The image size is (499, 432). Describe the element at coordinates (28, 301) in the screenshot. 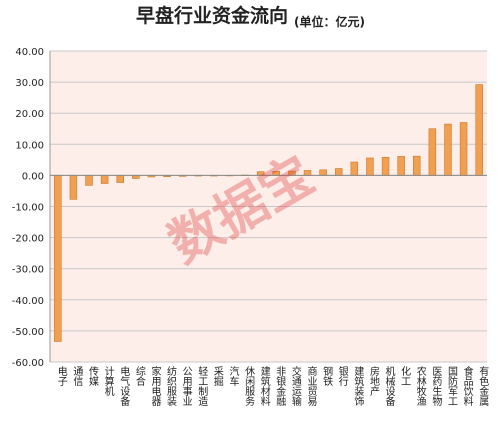

I see `y-tick-label: -40.00` at that location.